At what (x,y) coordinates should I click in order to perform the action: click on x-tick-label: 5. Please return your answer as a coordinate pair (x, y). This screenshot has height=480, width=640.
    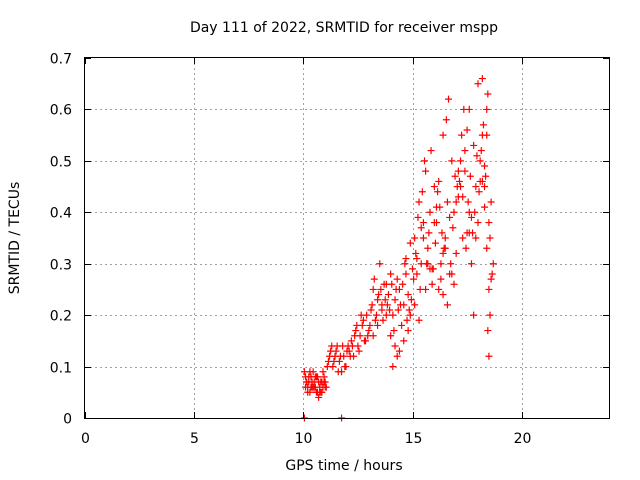
    Looking at the image, I should click on (194, 439).